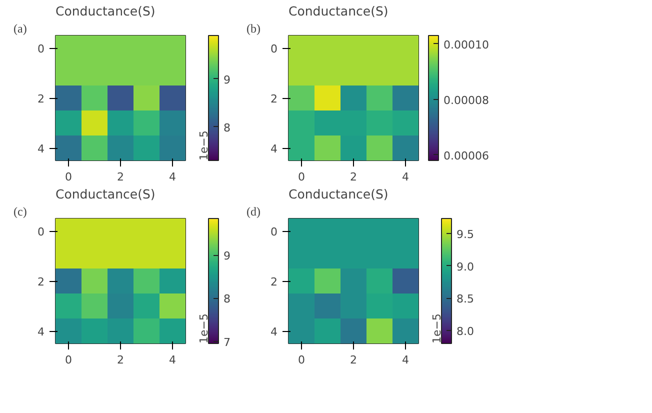 This screenshot has width=652, height=413. Describe the element at coordinates (465, 331) in the screenshot. I see `color-bar-label: 8.0` at that location.